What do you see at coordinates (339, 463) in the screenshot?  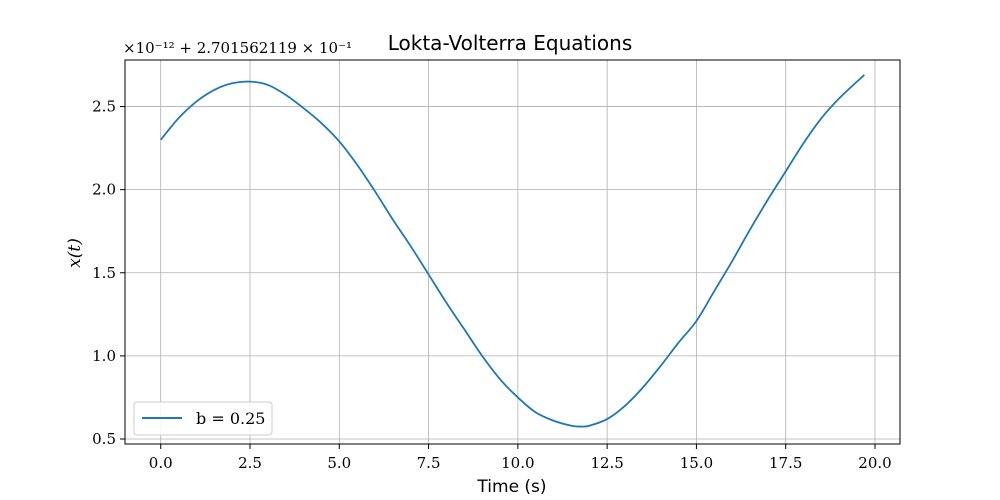 I see `x-tick-label: 5.0` at bounding box center [339, 463].